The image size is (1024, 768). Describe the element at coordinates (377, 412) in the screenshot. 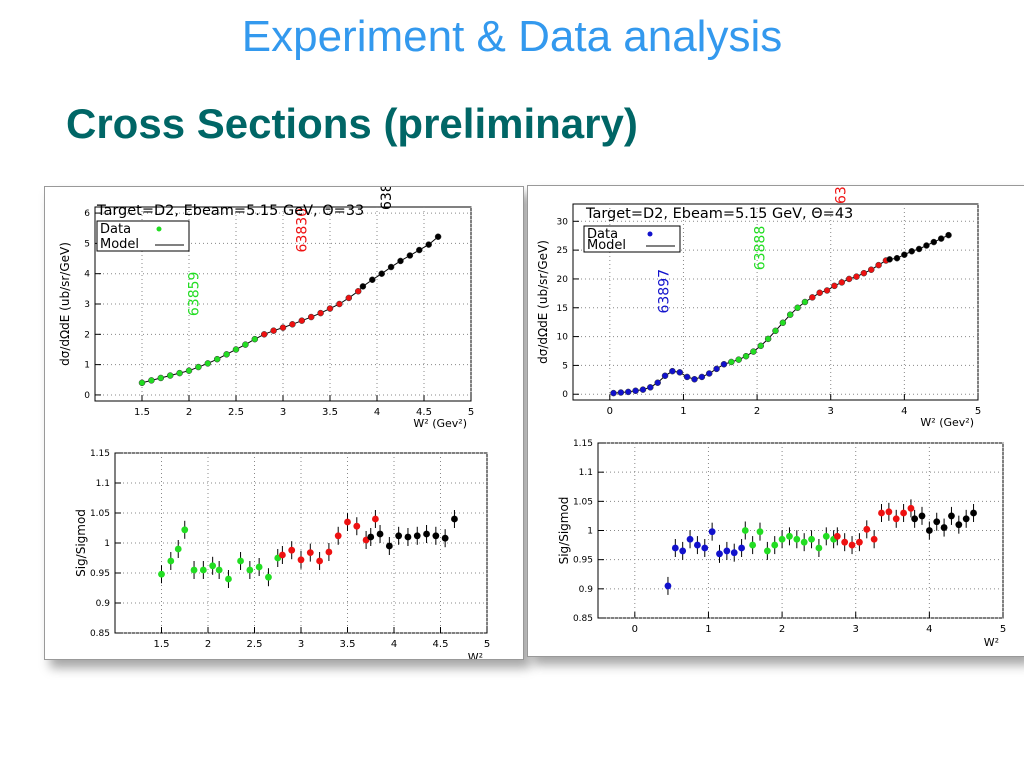

I see `x-tick-label: 4` at that location.